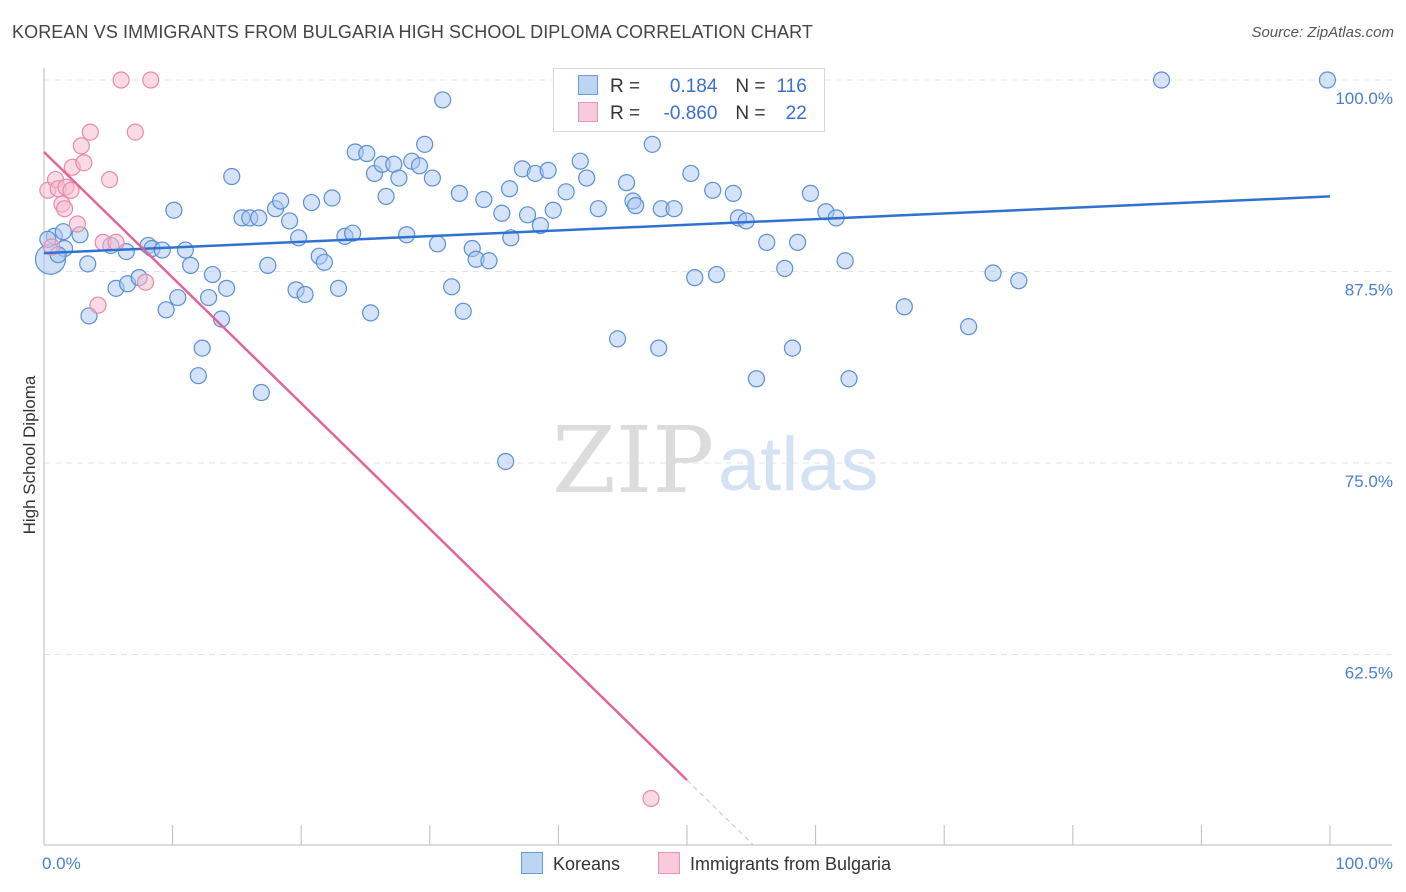 The width and height of the screenshot is (1406, 892). Describe the element at coordinates (625, 113) in the screenshot. I see `bulgaria-r-label: R =` at that location.